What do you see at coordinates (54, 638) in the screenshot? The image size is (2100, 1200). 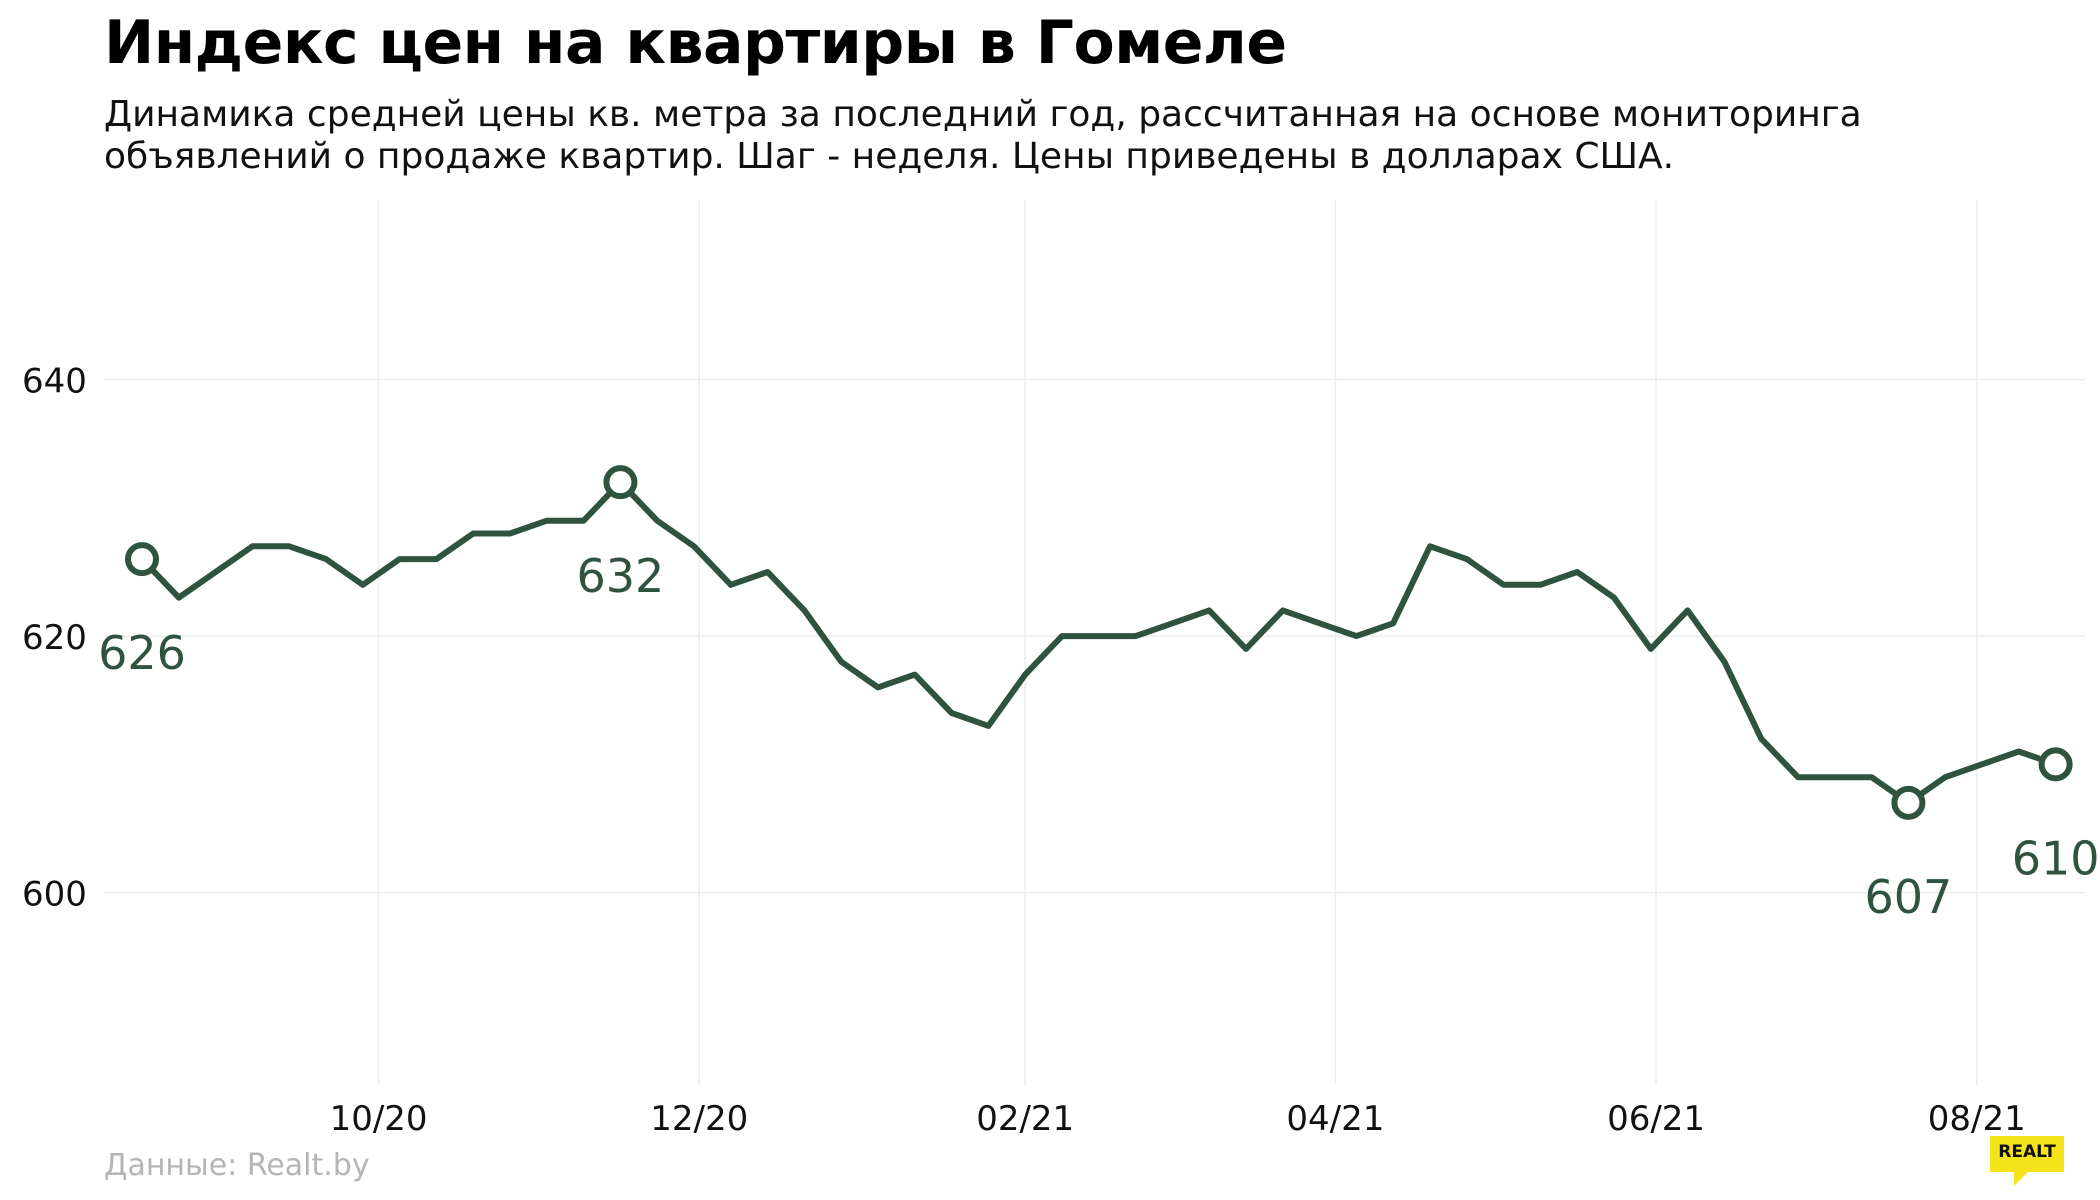 I see `y-tick-label: 620` at bounding box center [54, 638].